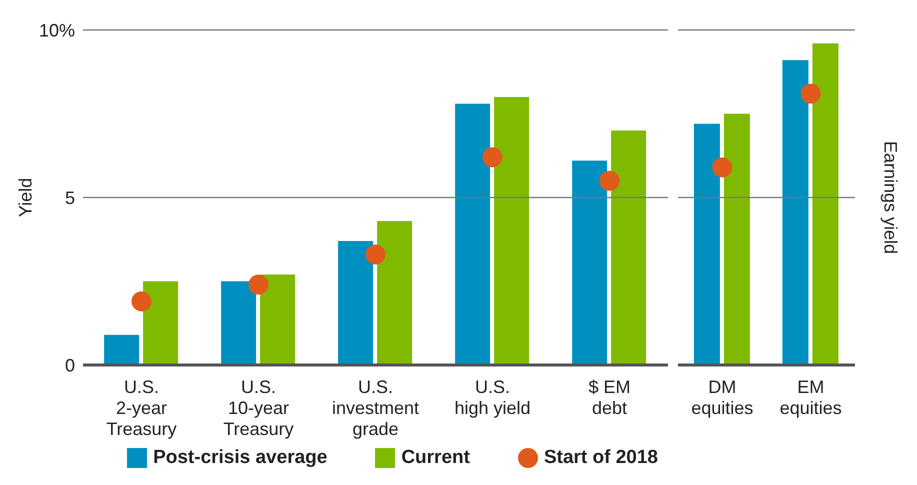 Image resolution: width=917 pixels, height=485 pixels. Describe the element at coordinates (240, 458) in the screenshot. I see `legend-label: Post-crisis average` at that location.